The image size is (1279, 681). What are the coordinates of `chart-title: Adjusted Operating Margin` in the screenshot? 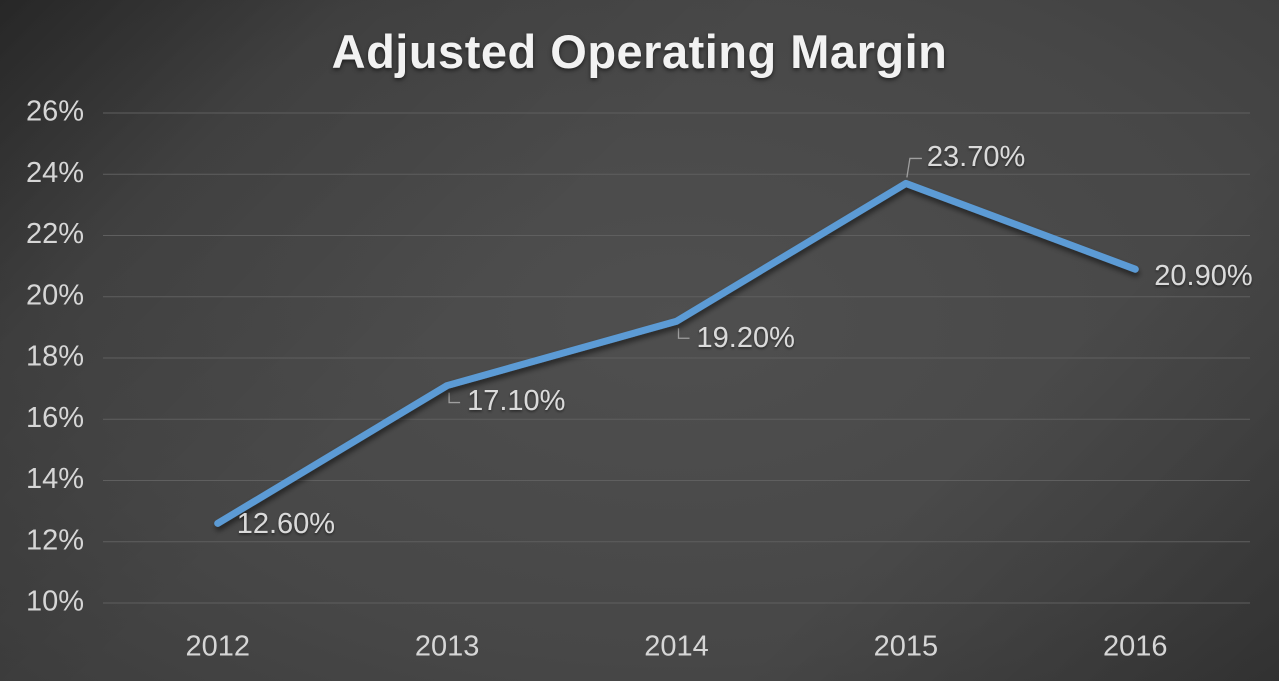 It's located at (639, 51).